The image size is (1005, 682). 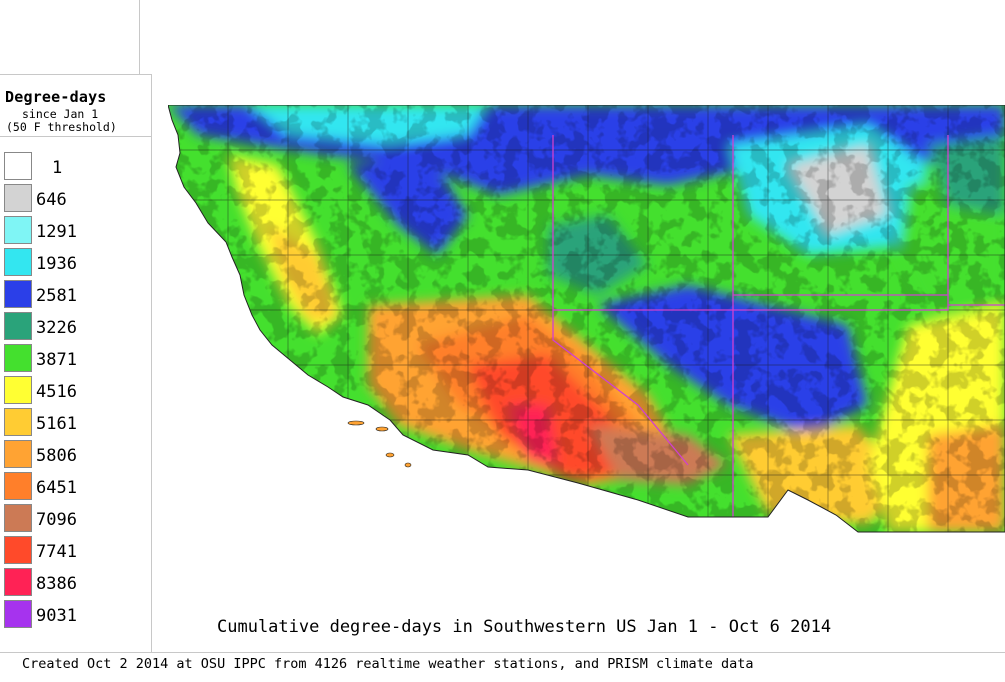 What do you see at coordinates (56, 232) in the screenshot?
I see `legend-value: 1291` at bounding box center [56, 232].